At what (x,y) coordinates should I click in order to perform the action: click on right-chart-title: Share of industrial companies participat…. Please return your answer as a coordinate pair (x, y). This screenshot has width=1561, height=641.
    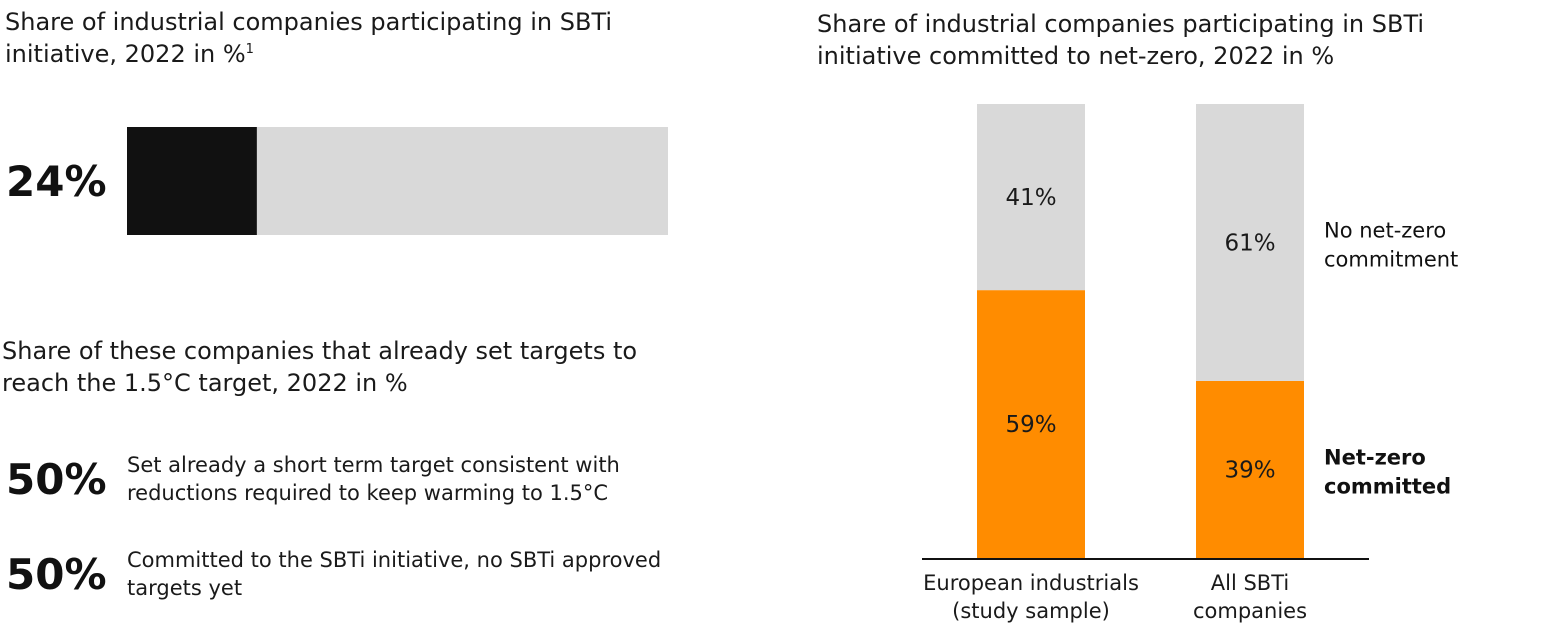
    Looking at the image, I should click on (1121, 40).